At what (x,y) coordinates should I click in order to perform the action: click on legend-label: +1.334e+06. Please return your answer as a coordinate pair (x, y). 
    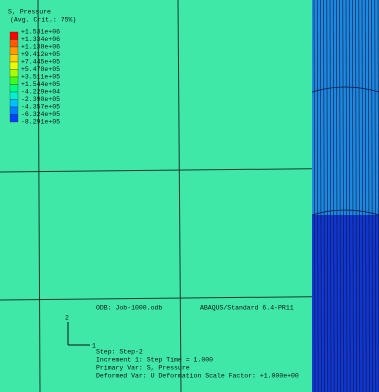
    Looking at the image, I should click on (40, 39).